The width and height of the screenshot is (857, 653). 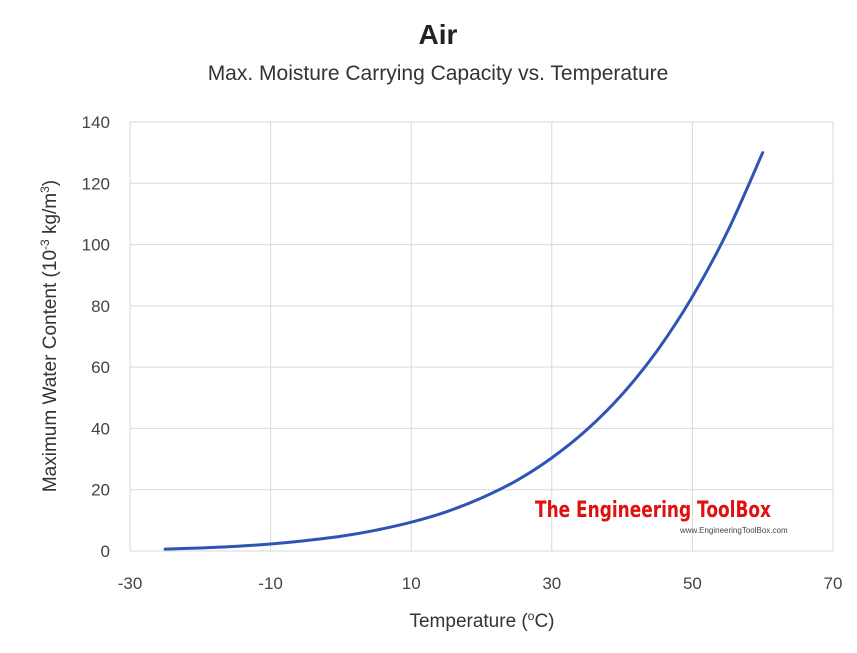 I want to click on x-tick-label: 10, so click(x=411, y=583).